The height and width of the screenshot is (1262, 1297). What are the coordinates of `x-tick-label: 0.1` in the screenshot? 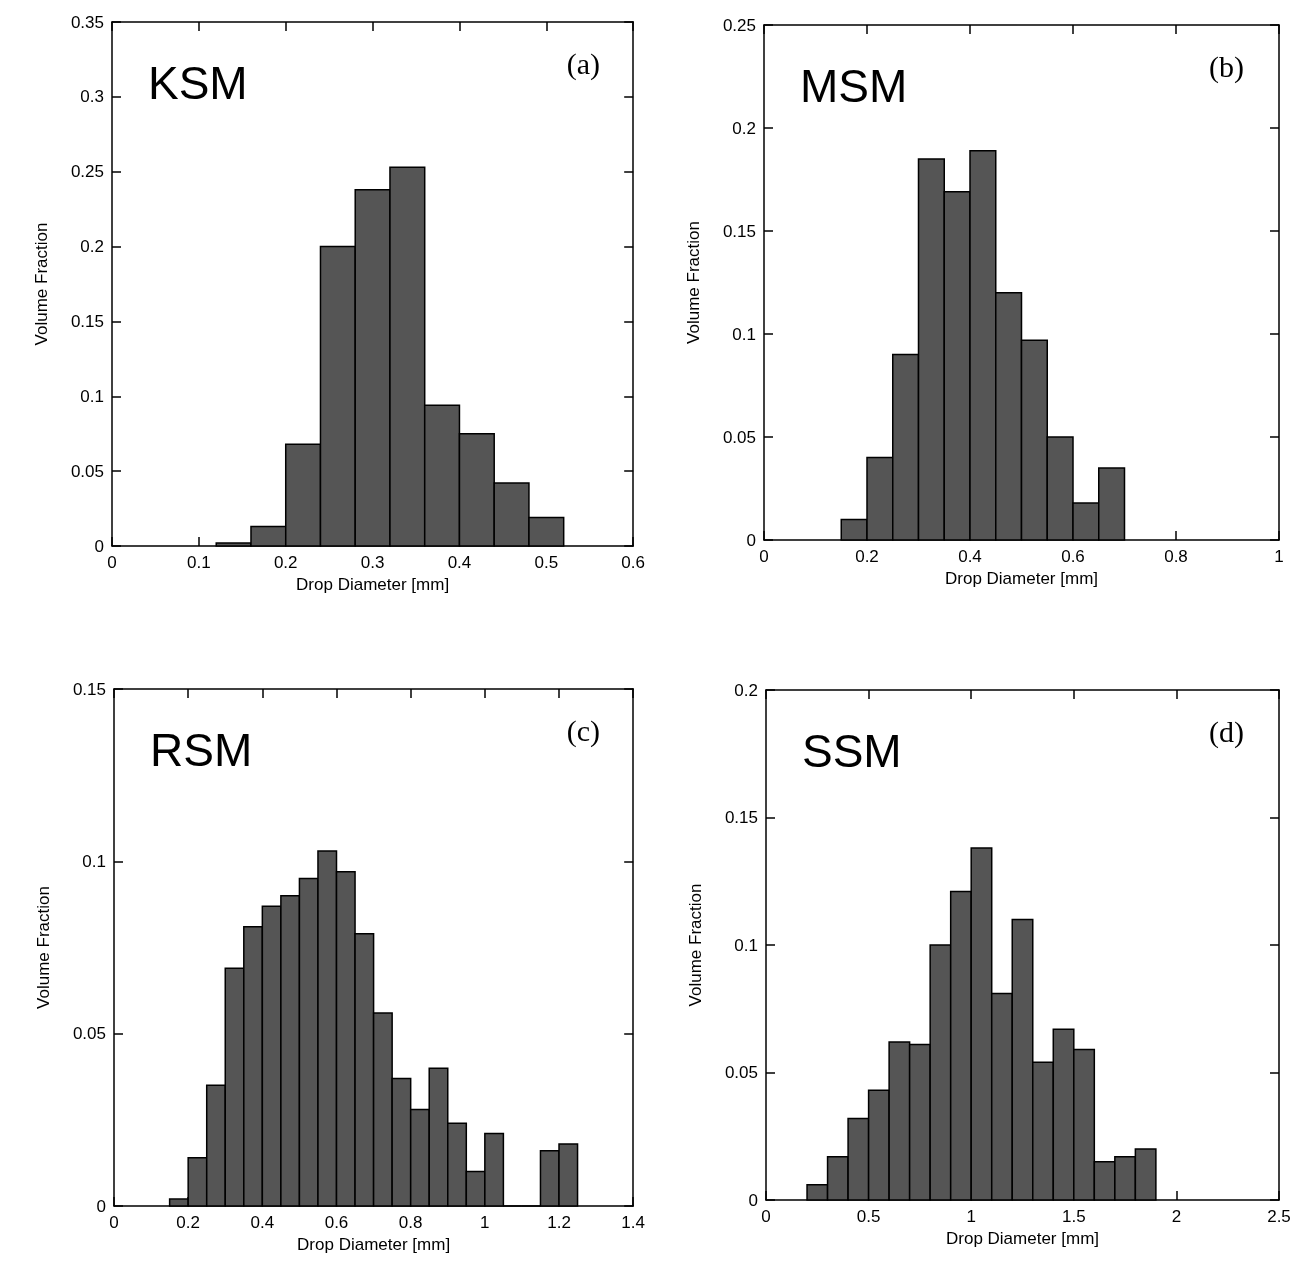 It's located at (199, 562).